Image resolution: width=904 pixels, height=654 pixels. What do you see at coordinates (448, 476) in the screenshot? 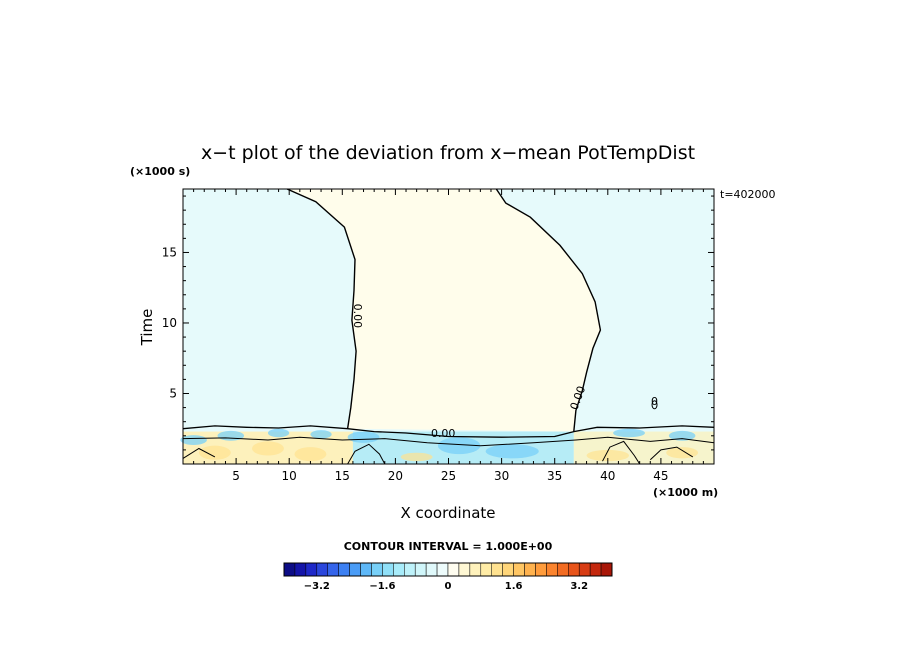
I see `x-tick-label: 25` at bounding box center [448, 476].